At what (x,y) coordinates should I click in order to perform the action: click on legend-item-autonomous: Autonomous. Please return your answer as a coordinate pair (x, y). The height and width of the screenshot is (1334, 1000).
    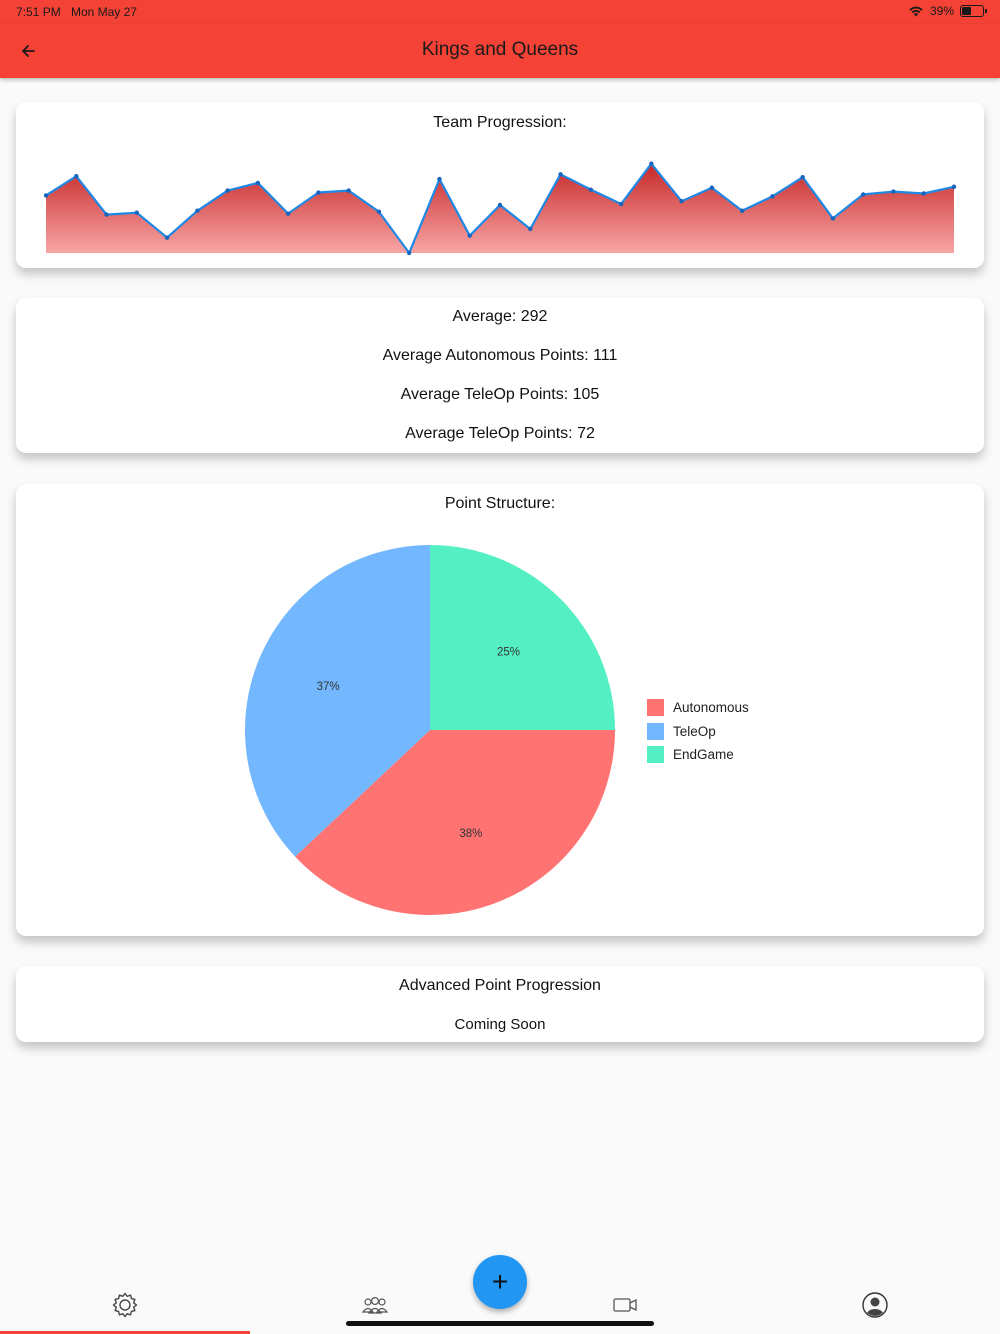
    Looking at the image, I should click on (698, 708).